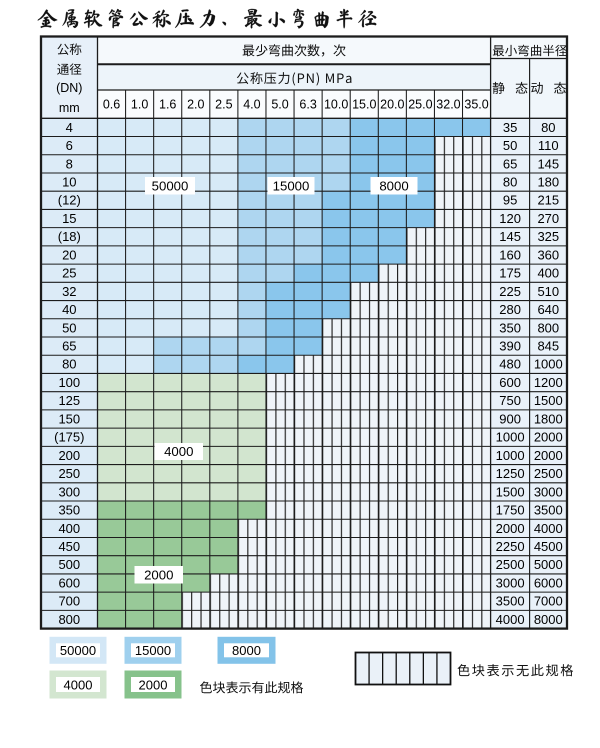 The height and width of the screenshot is (748, 600). Describe the element at coordinates (111, 104) in the screenshot. I see `svg-text: 0.6` at that location.